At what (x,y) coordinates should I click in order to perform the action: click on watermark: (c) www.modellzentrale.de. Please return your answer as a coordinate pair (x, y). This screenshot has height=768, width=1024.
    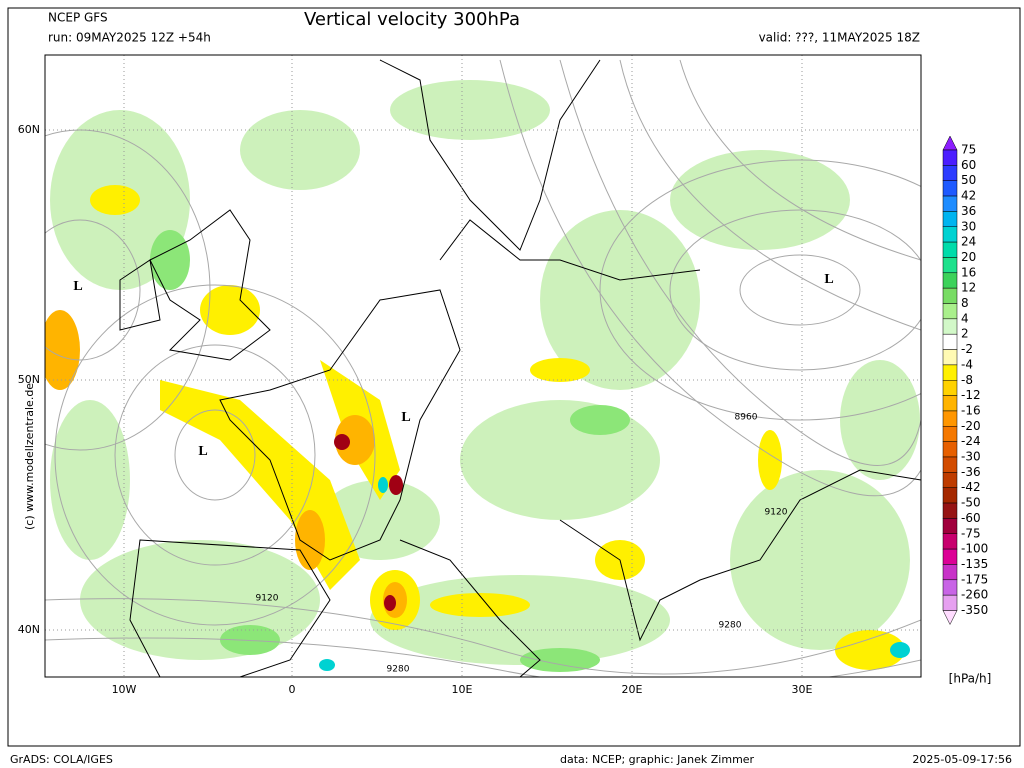
    Looking at the image, I should click on (29, 456).